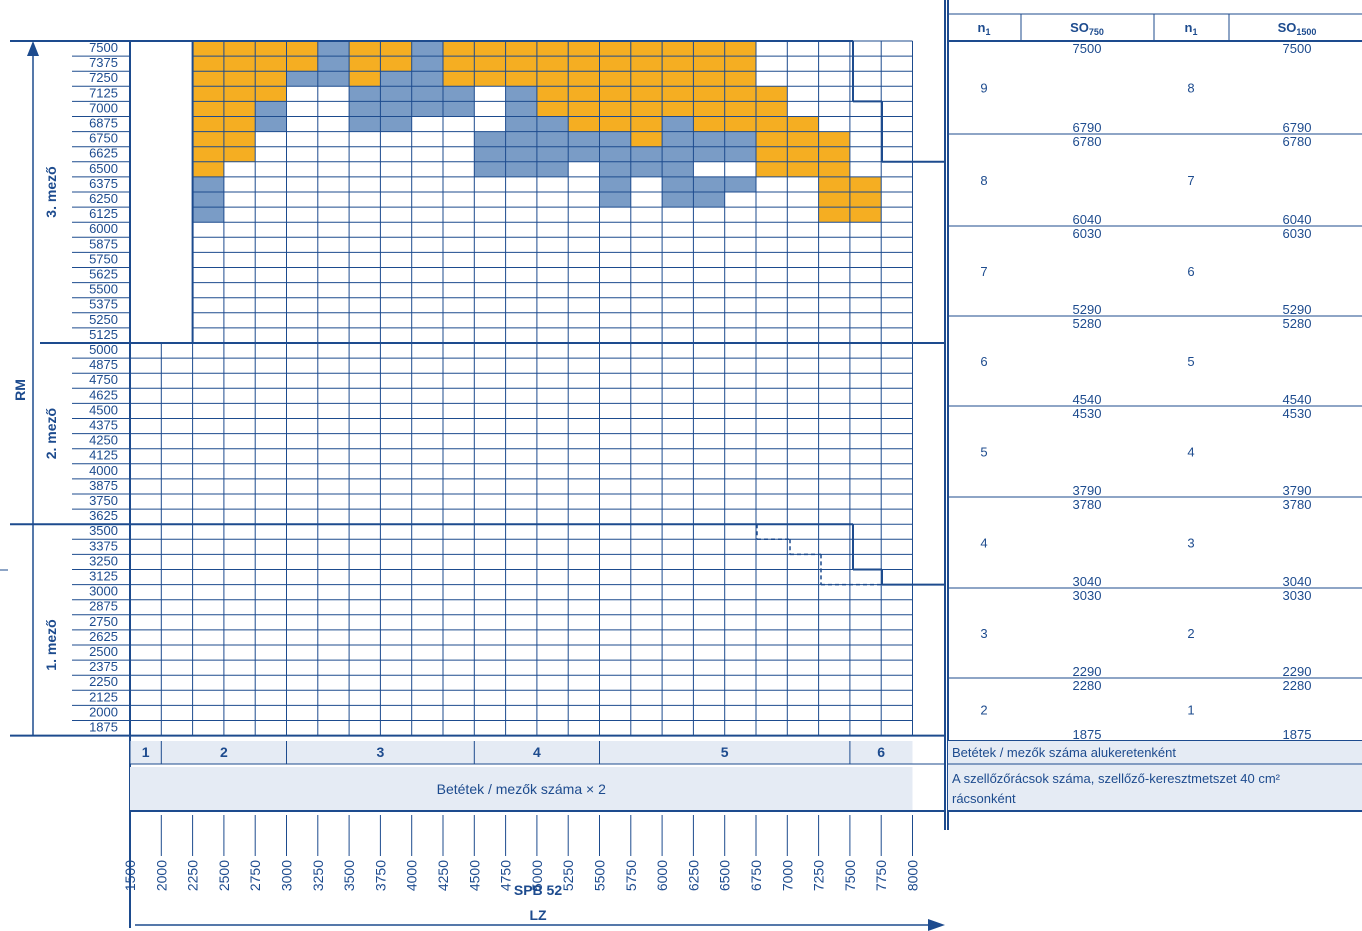 This screenshot has width=1362, height=931. What do you see at coordinates (1087, 127) in the screenshot?
I see `table-so750-bottom: 6790` at bounding box center [1087, 127].